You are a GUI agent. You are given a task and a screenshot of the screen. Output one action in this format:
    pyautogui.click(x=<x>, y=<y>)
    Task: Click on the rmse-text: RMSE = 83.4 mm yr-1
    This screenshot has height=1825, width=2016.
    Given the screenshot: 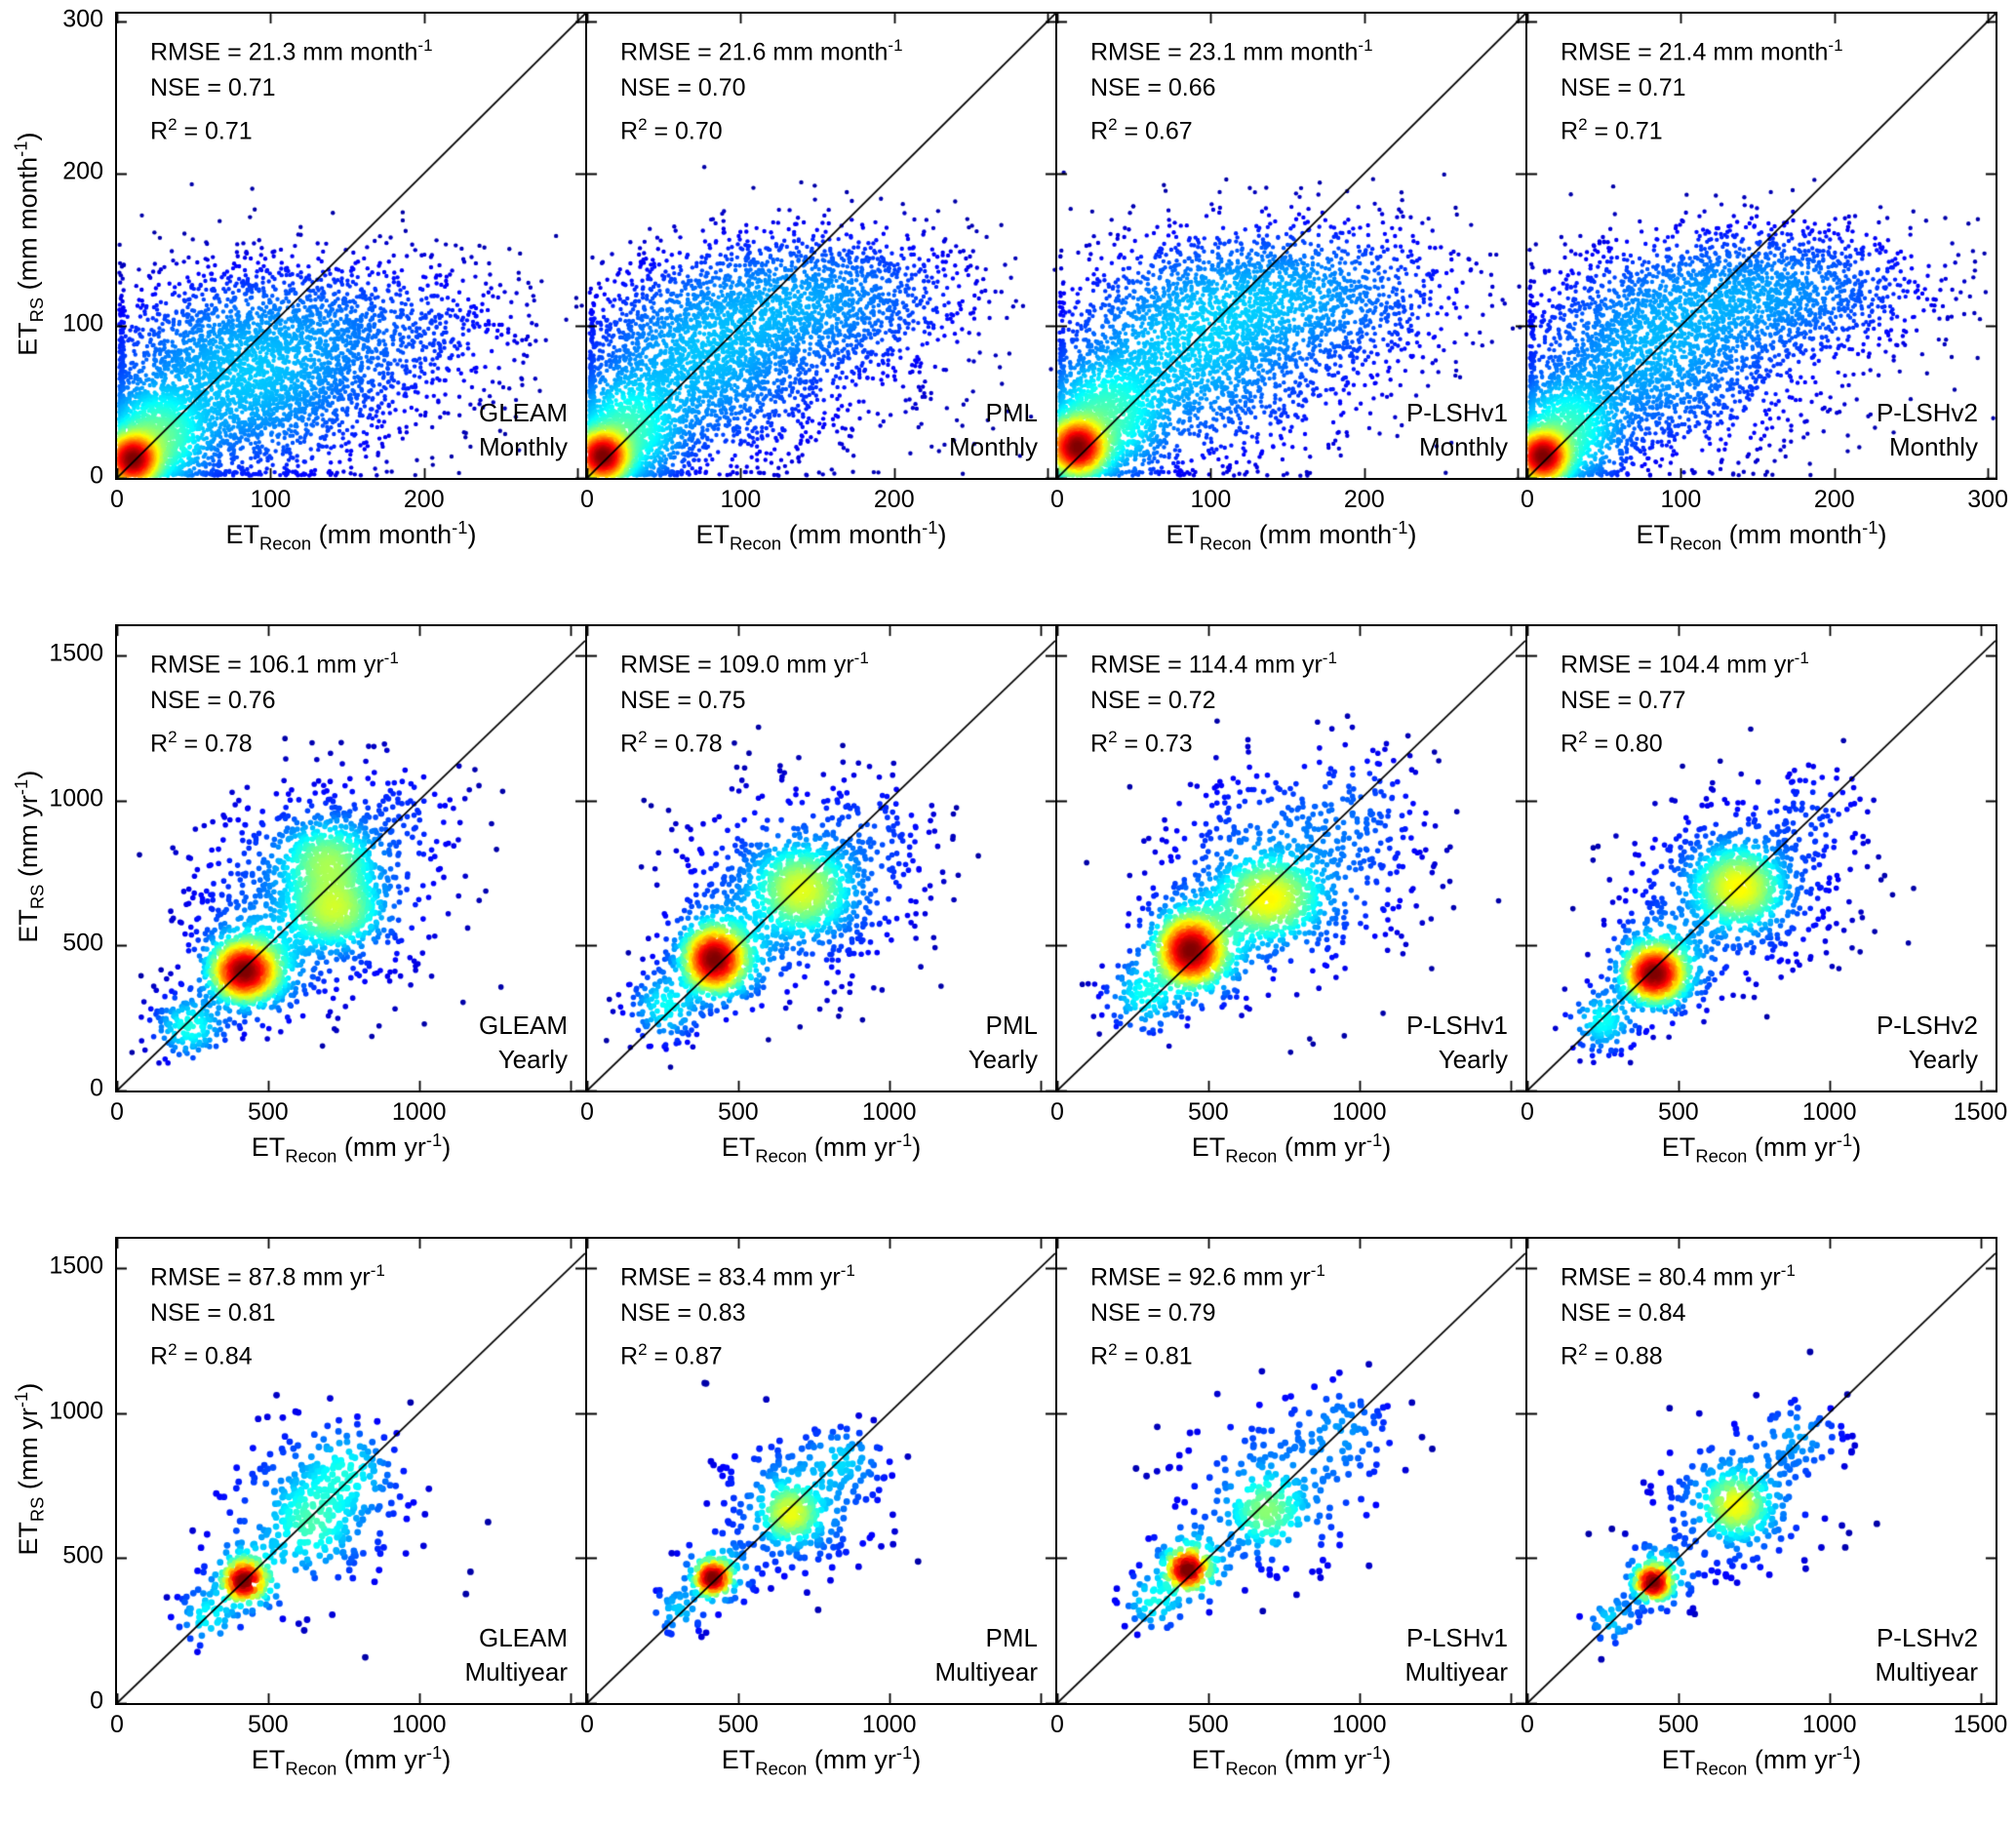 What is the action you would take?
    pyautogui.click(x=737, y=1276)
    